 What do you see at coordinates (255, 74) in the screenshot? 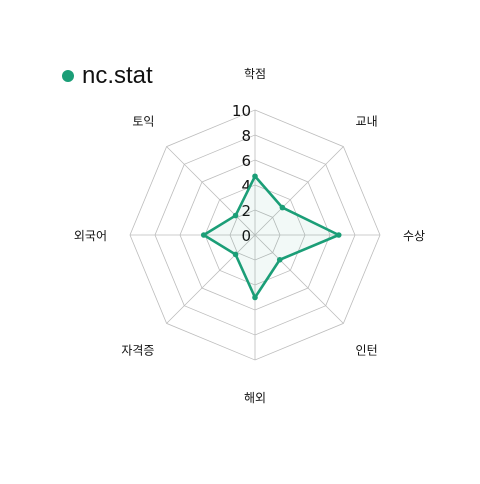
I see `axis-label: 학점` at bounding box center [255, 74].